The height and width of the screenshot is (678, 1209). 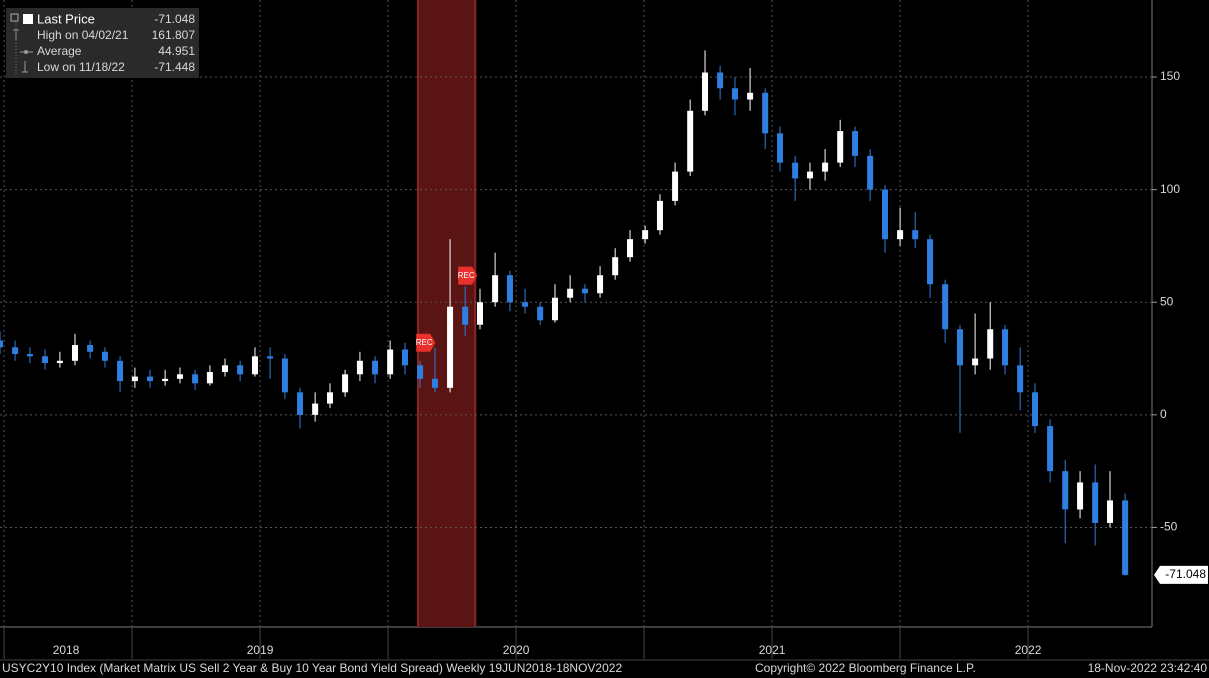 I want to click on legend-icon, so click(x=28, y=19).